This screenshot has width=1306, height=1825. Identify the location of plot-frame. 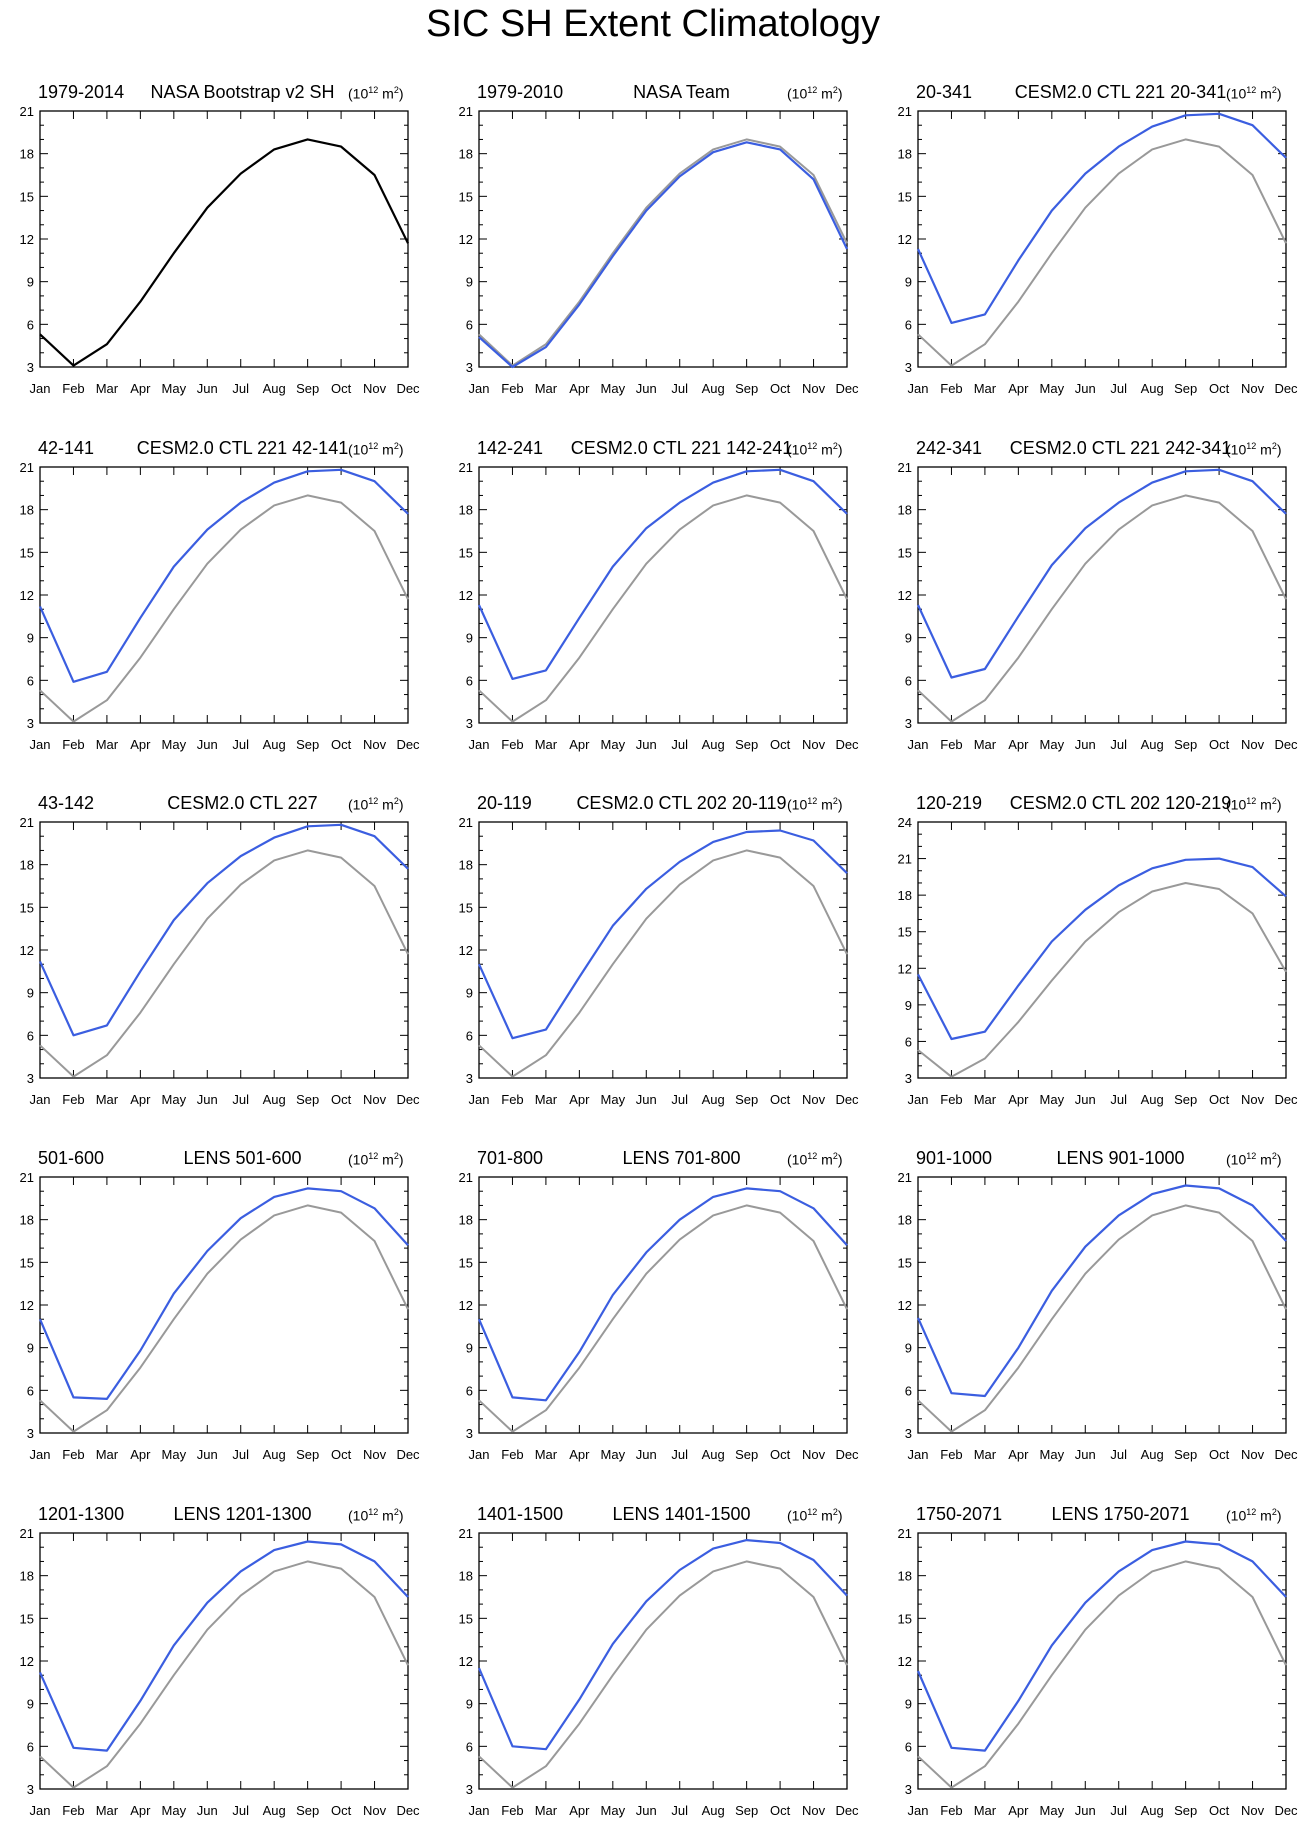
(224, 1305).